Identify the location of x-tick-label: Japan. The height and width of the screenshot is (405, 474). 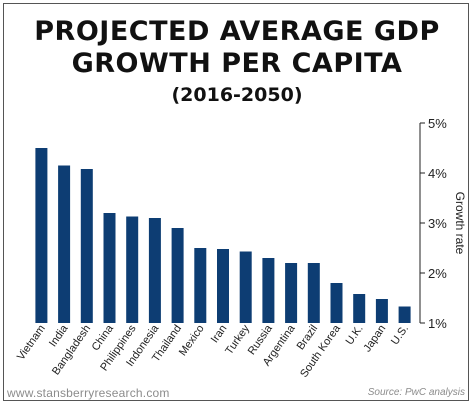
(374, 338).